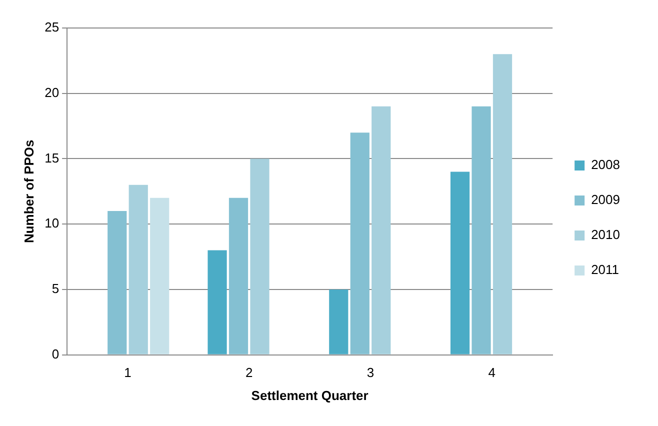 The image size is (658, 426). I want to click on y-tick-label: 10, so click(52, 223).